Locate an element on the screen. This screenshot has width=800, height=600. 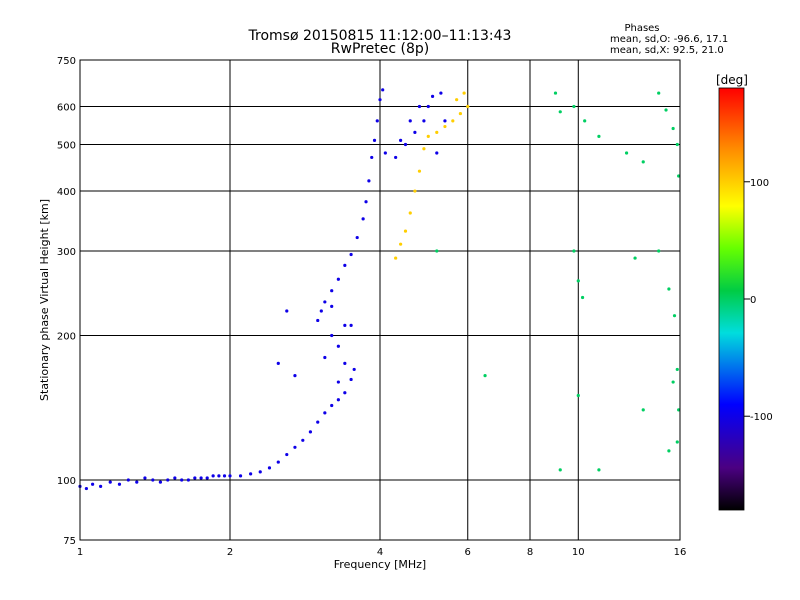
y-tick-label: 600 is located at coordinates (66, 108).